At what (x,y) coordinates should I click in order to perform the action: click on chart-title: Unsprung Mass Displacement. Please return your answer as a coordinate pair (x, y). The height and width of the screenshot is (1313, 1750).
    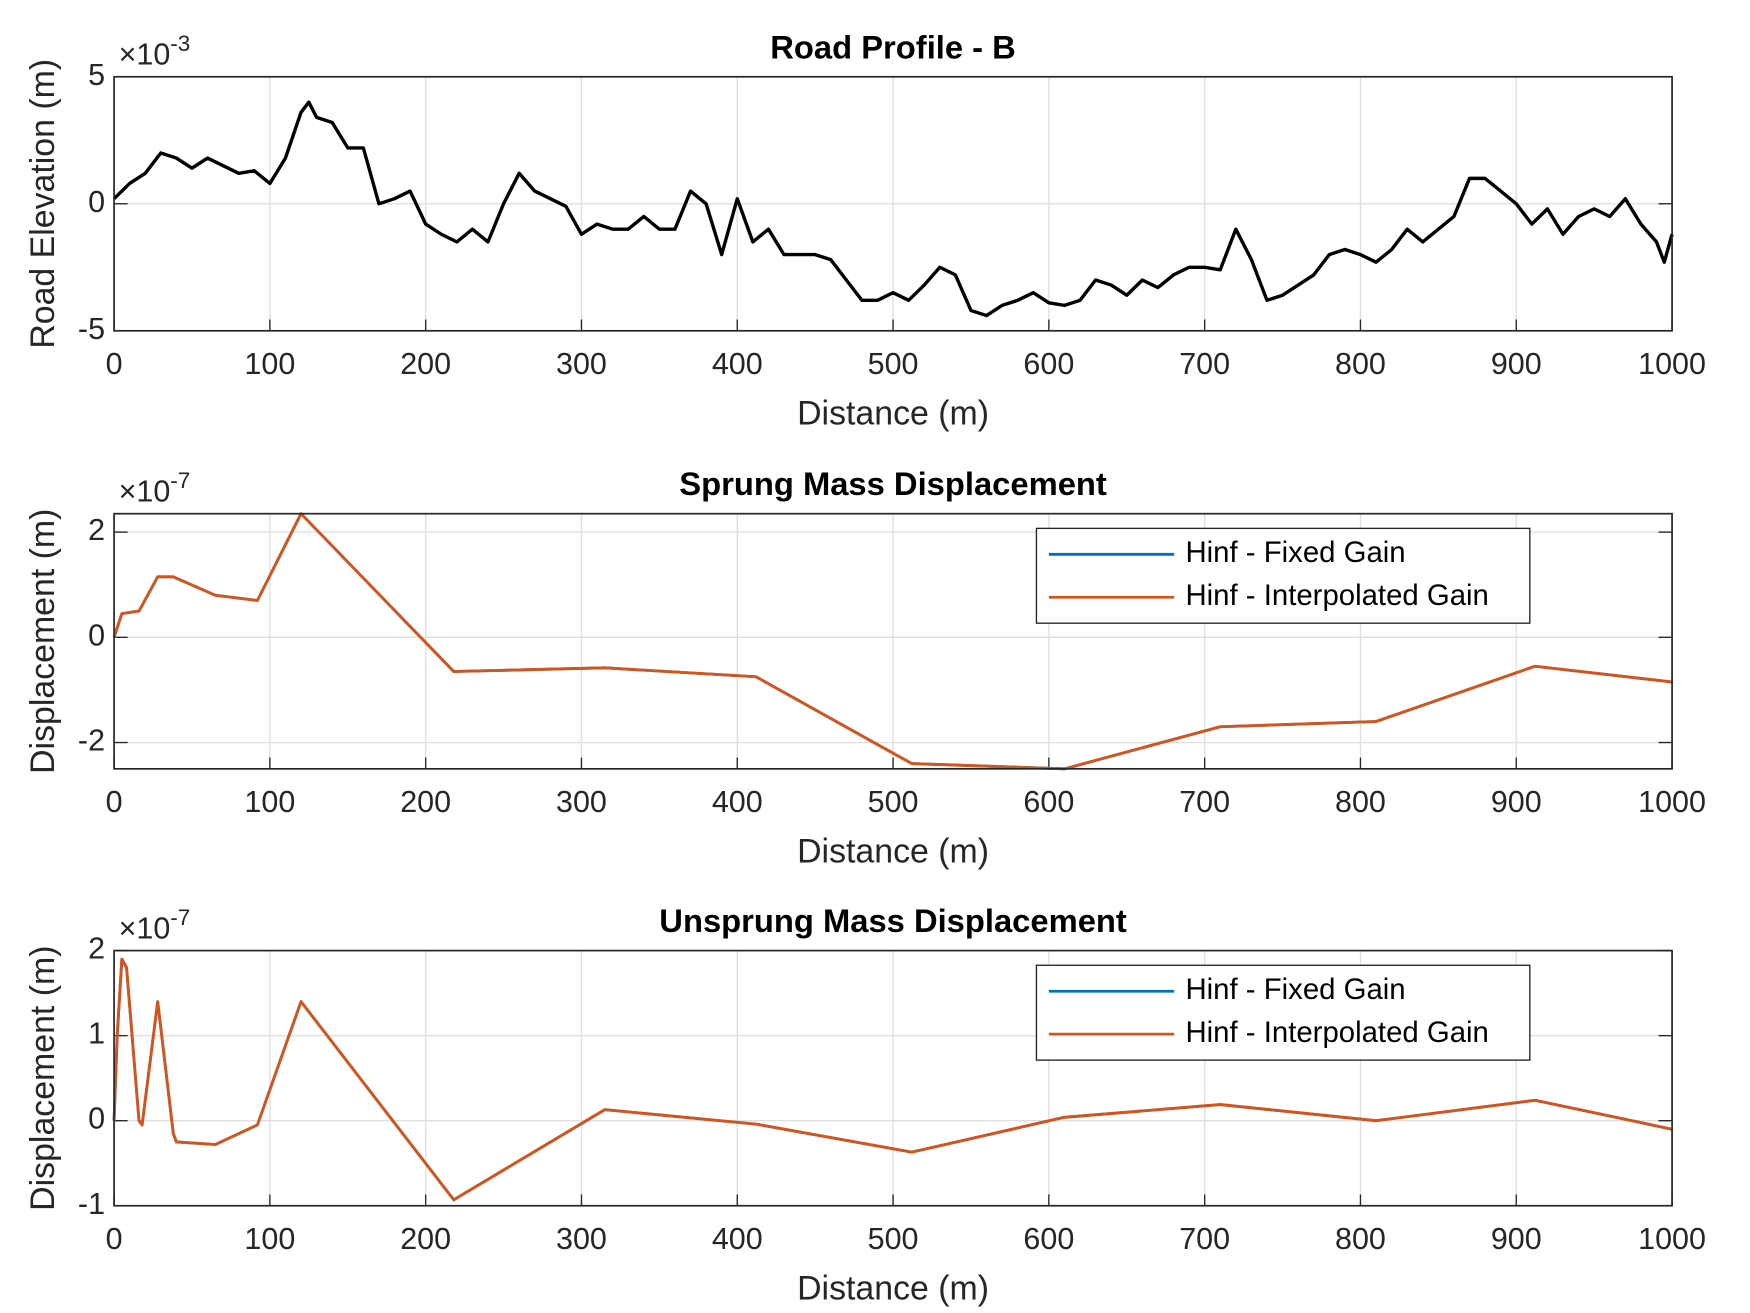
    Looking at the image, I should click on (893, 920).